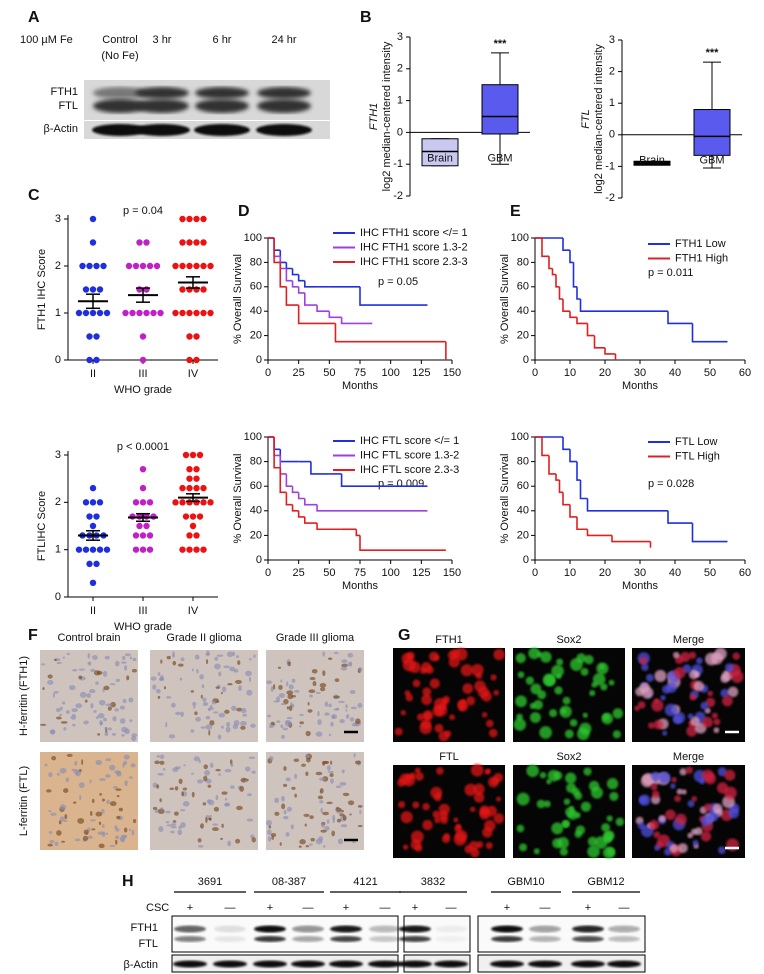 Image resolution: width=764 pixels, height=974 pixels. What do you see at coordinates (586, 119) in the screenshot?
I see `y-axis-gene: FTL` at bounding box center [586, 119].